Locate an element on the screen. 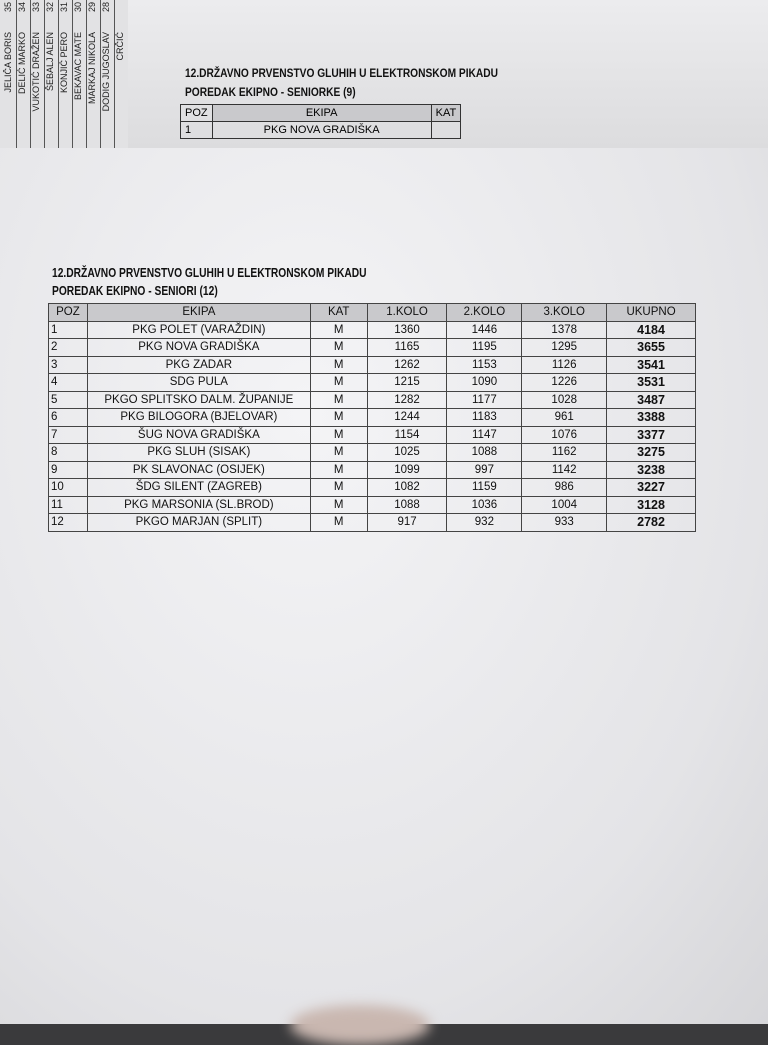 Image resolution: width=768 pixels, height=1045 pixels. cell-poz: 10 is located at coordinates (68, 487).